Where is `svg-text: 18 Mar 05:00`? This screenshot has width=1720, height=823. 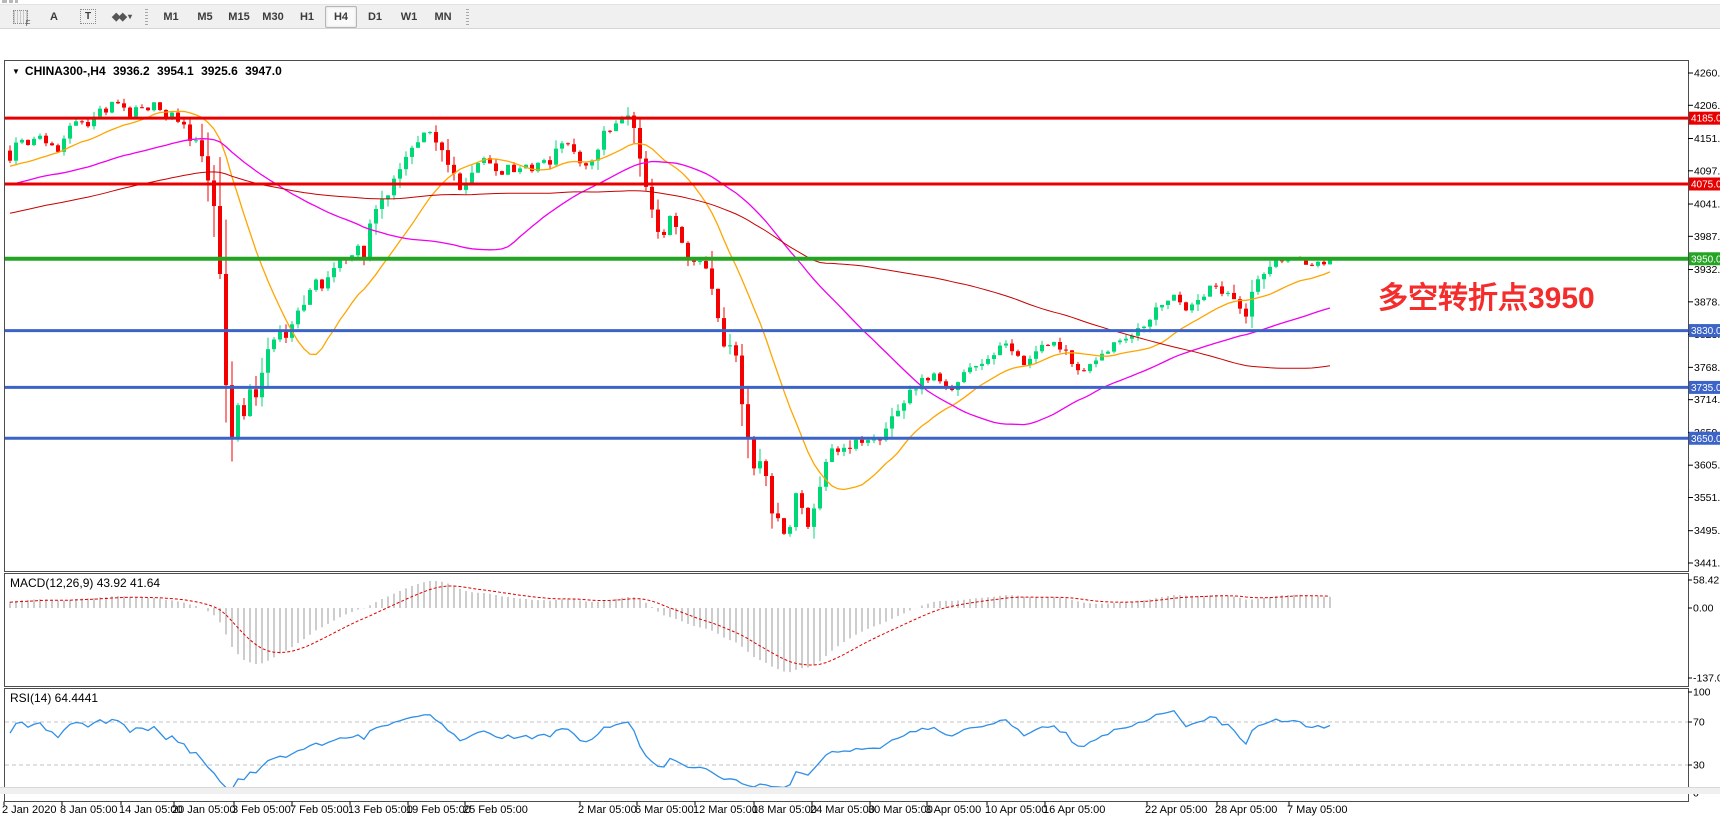
svg-text: 18 Mar 05:00 is located at coordinates (784, 810).